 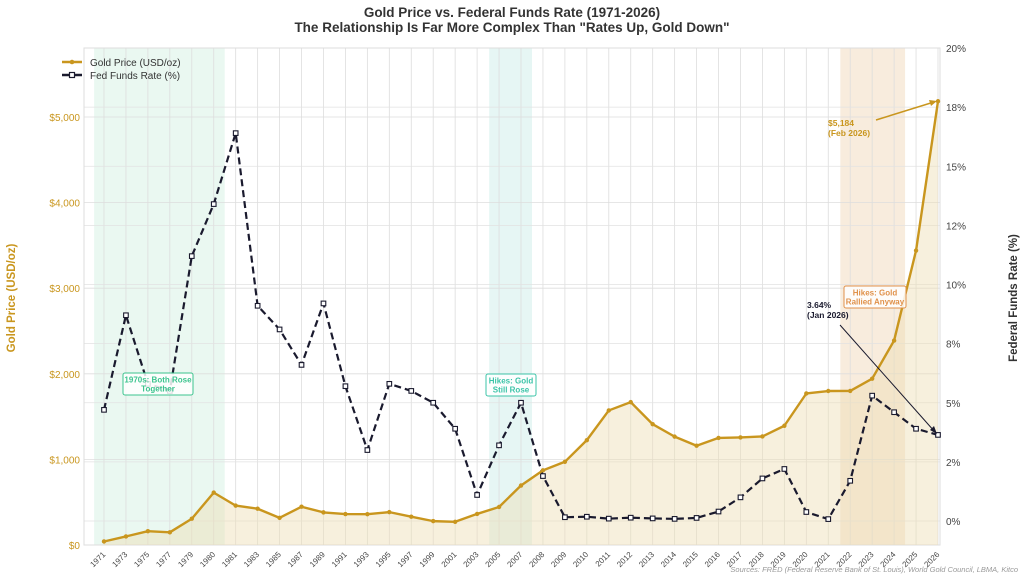 What do you see at coordinates (383, 559) in the screenshot?
I see `x-tick-label: 1995` at bounding box center [383, 559].